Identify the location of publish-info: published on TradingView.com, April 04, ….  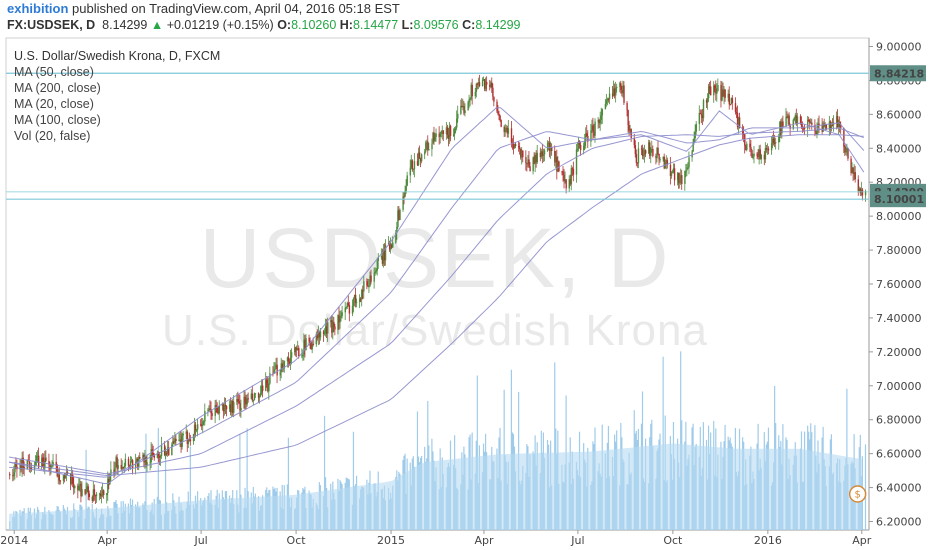
(234, 8).